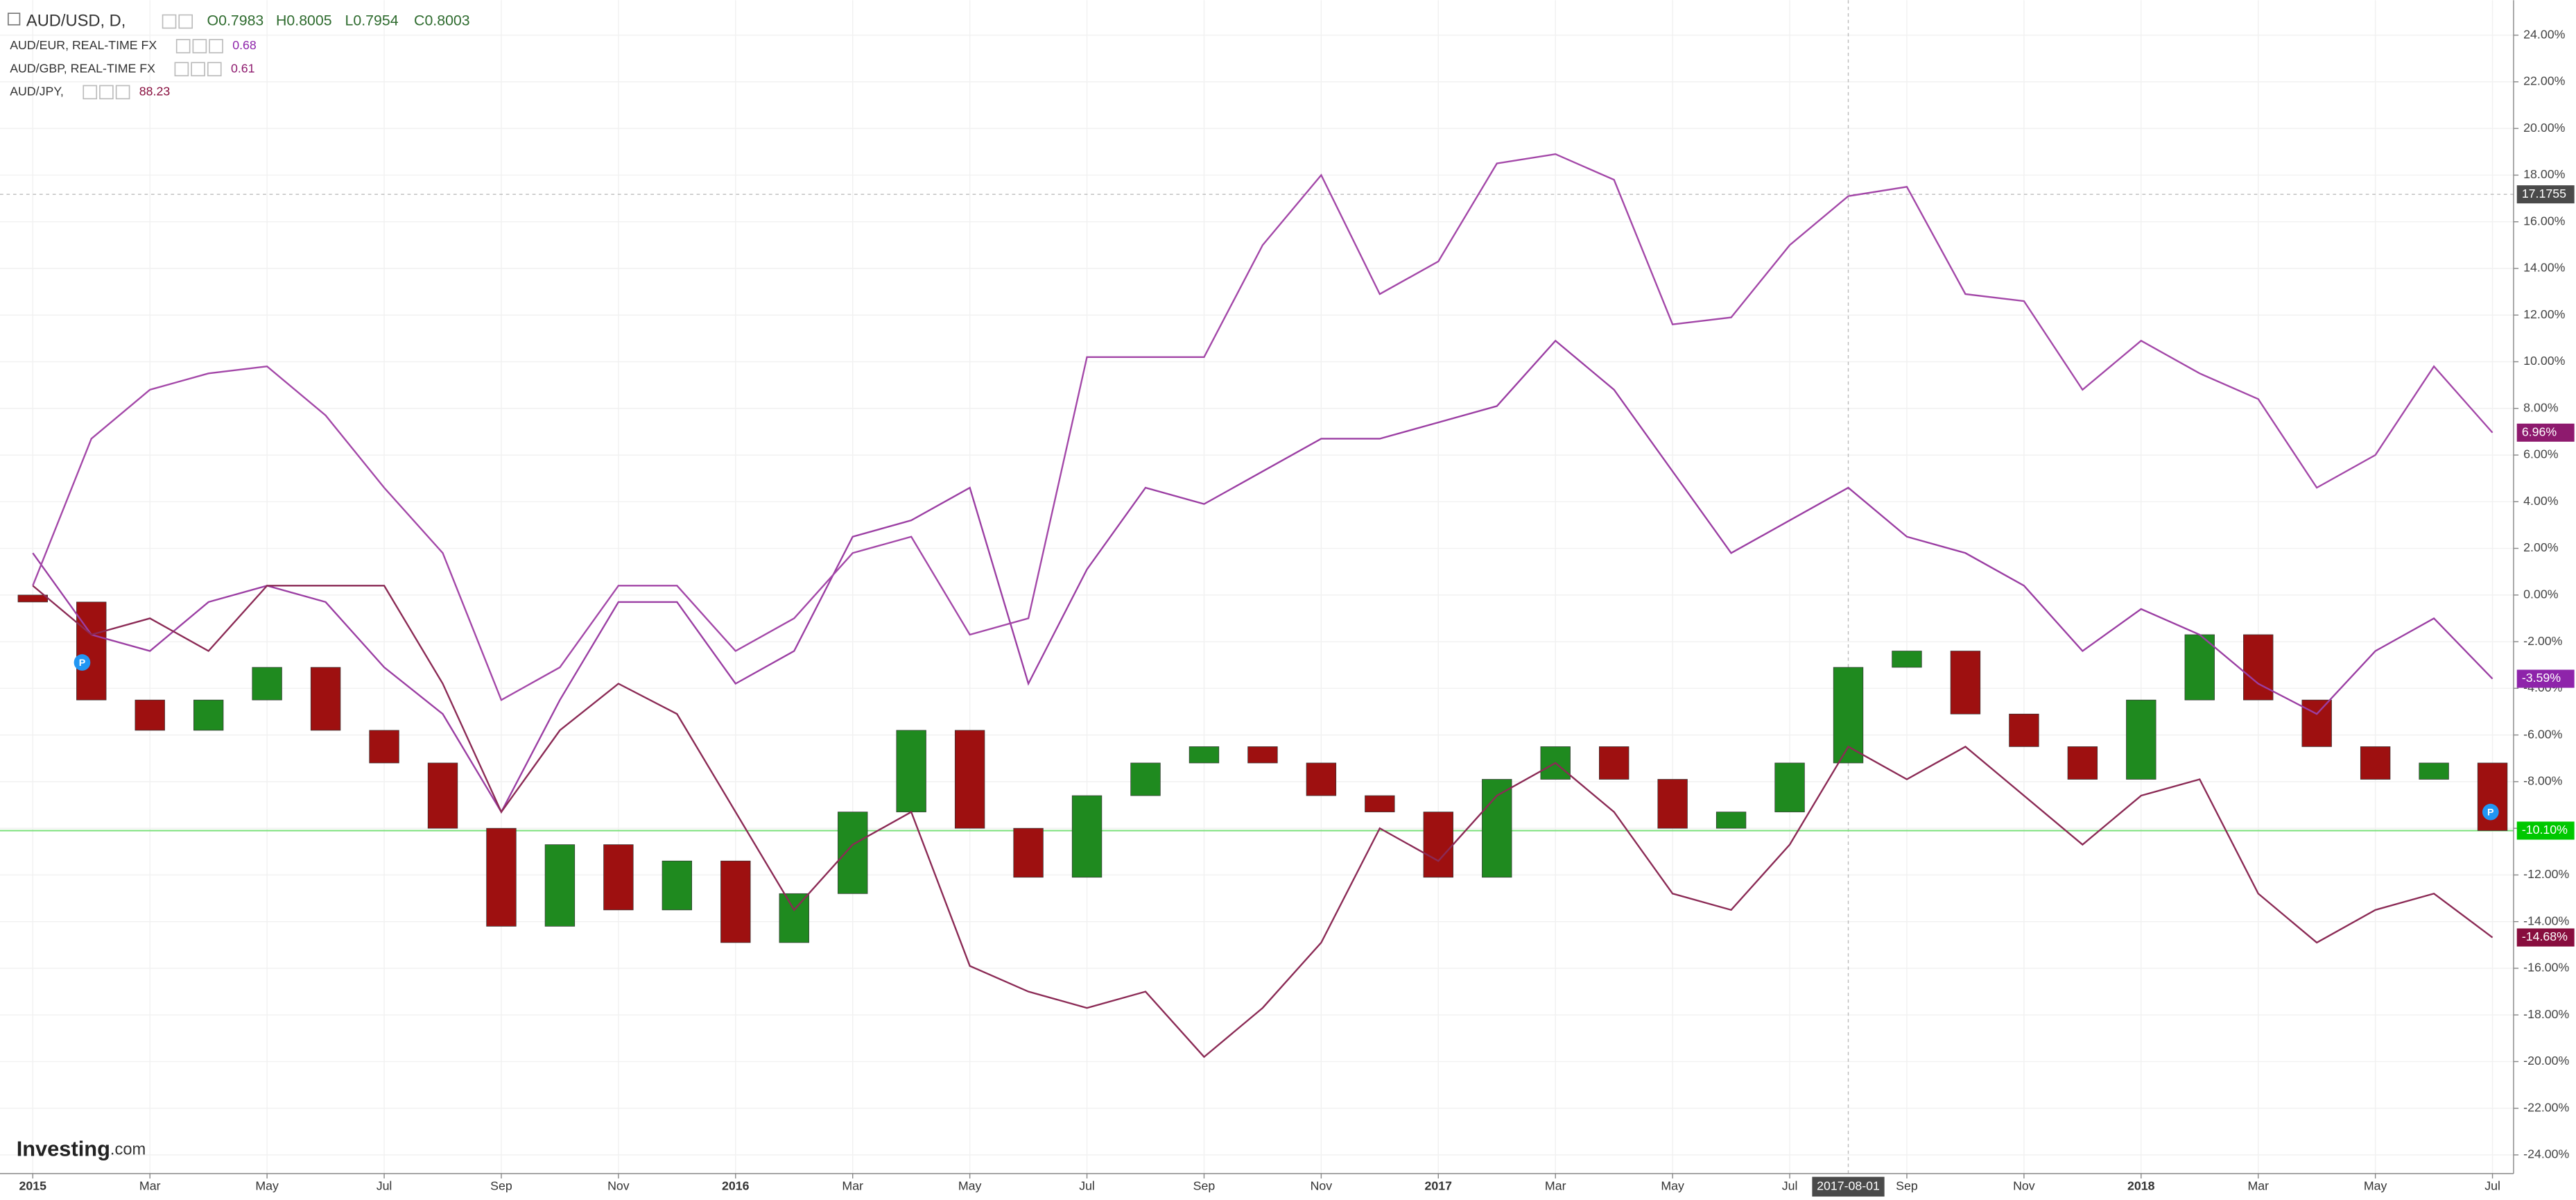 This screenshot has width=2576, height=1200. Describe the element at coordinates (14, 19) in the screenshot. I see `collapse-icon` at that location.